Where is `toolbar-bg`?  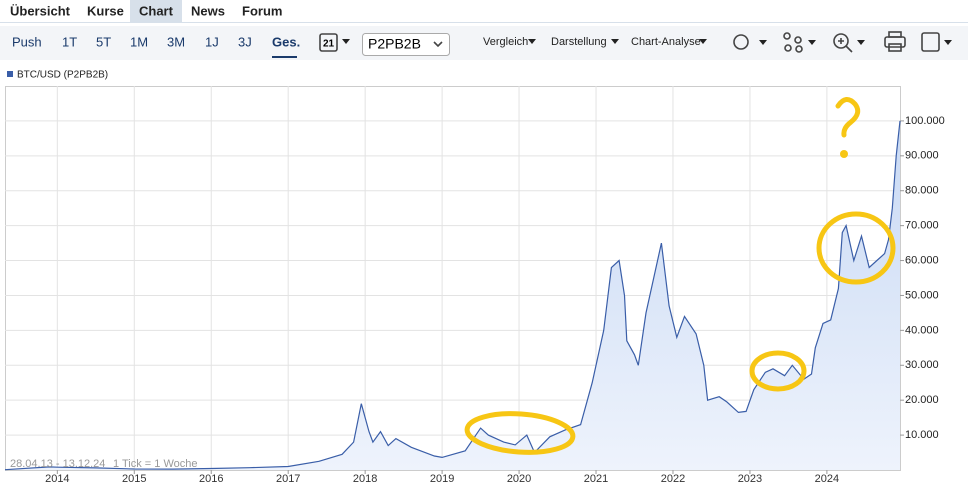 toolbar-bg is located at coordinates (484, 43).